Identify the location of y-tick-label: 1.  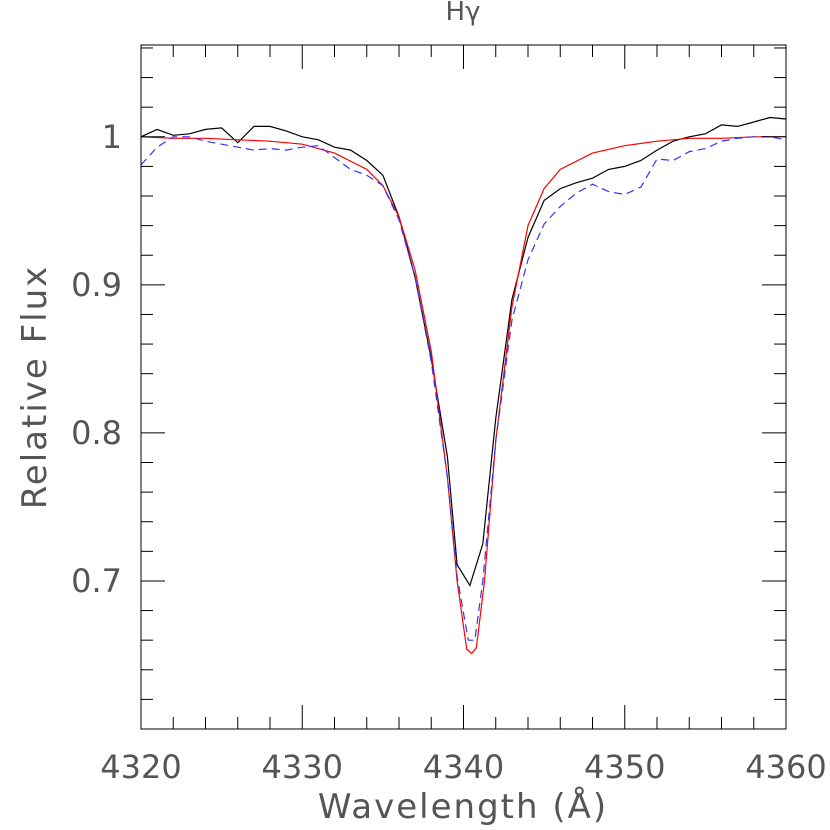
(112, 137).